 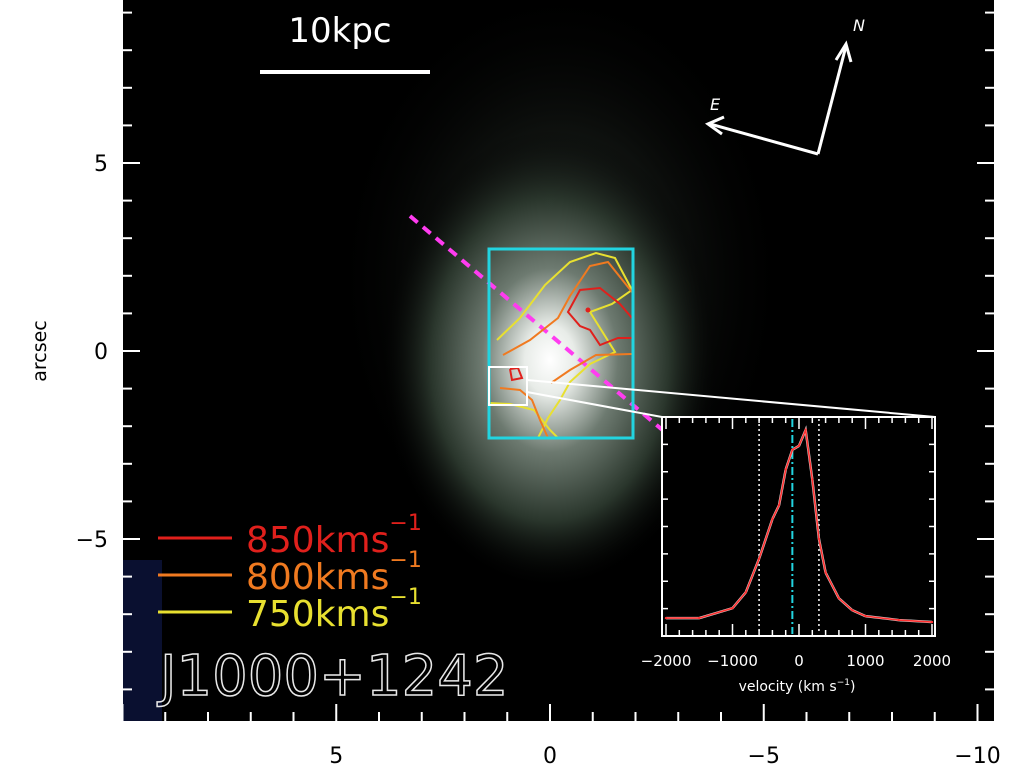 What do you see at coordinates (666, 661) in the screenshot?
I see `inset-x-tick-label: −2000` at bounding box center [666, 661].